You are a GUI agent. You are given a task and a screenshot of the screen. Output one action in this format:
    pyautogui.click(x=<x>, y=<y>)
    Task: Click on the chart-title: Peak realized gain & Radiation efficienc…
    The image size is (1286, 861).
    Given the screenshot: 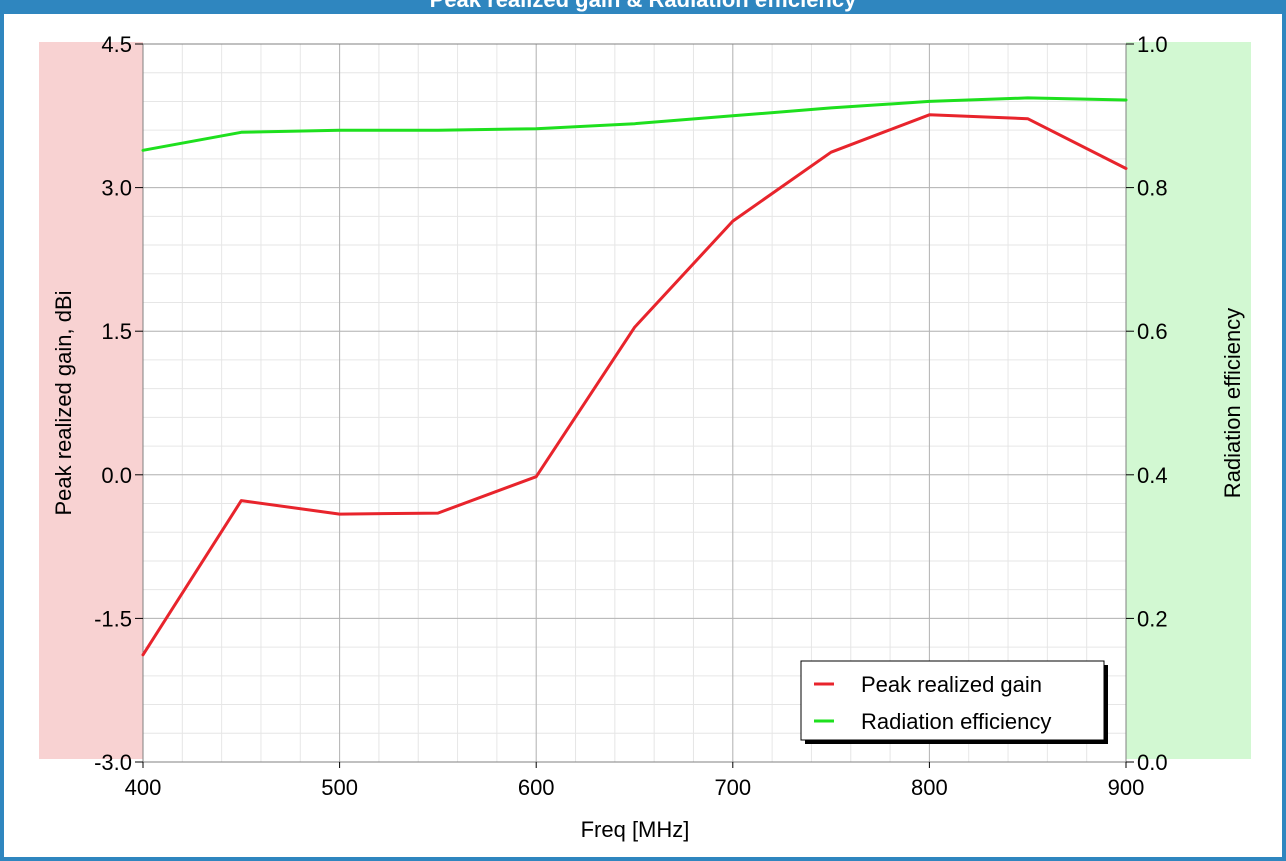 What is the action you would take?
    pyautogui.click(x=643, y=6)
    